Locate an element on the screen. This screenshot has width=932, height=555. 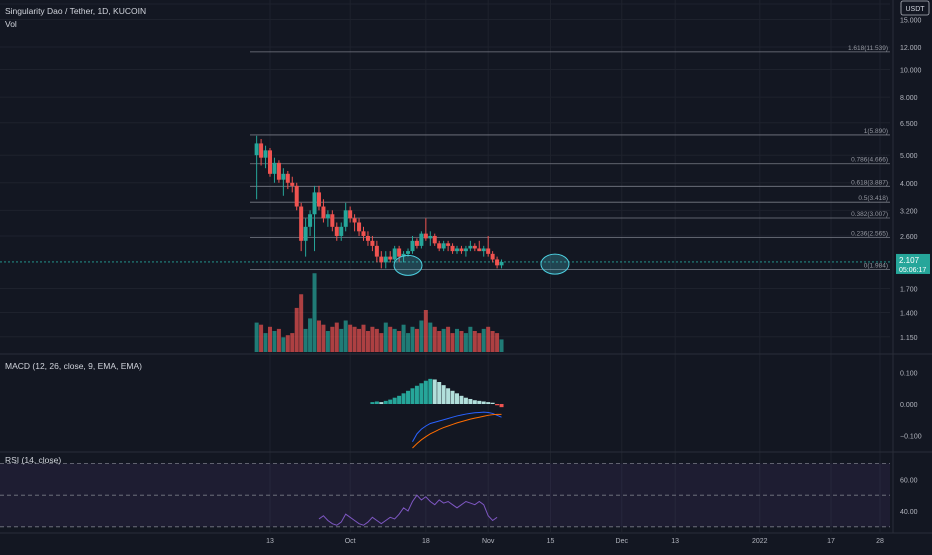
price-axis-tick-label: 4.000 is located at coordinates (909, 184).